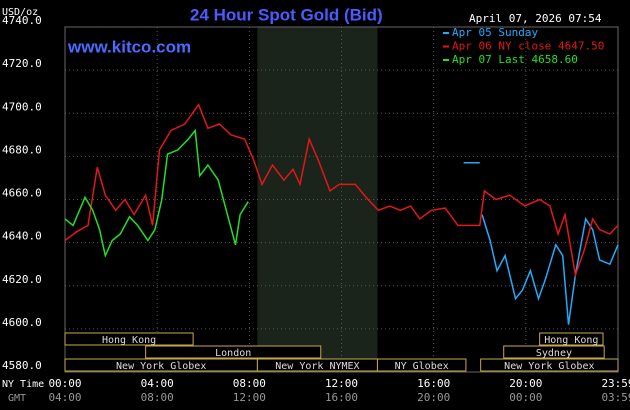 The width and height of the screenshot is (630, 410). What do you see at coordinates (341, 383) in the screenshot?
I see `x-tick-label: 12:00` at bounding box center [341, 383].